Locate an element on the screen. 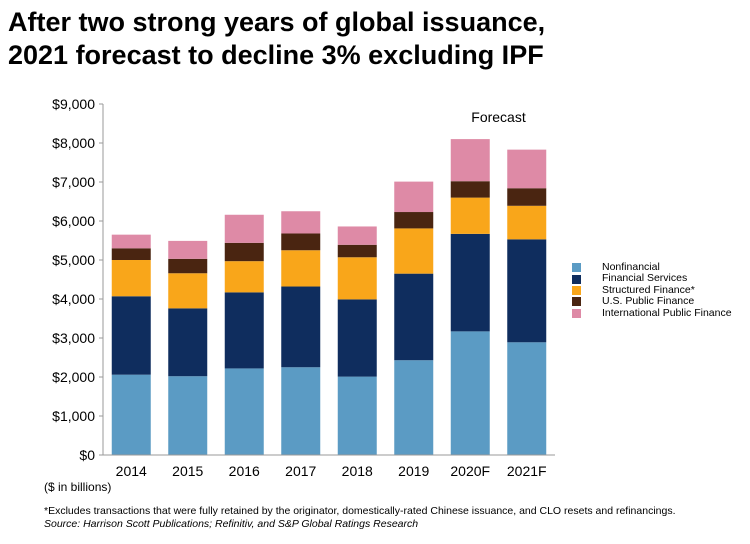 This screenshot has width=750, height=544. x-tick-label: 2017 is located at coordinates (300, 471).